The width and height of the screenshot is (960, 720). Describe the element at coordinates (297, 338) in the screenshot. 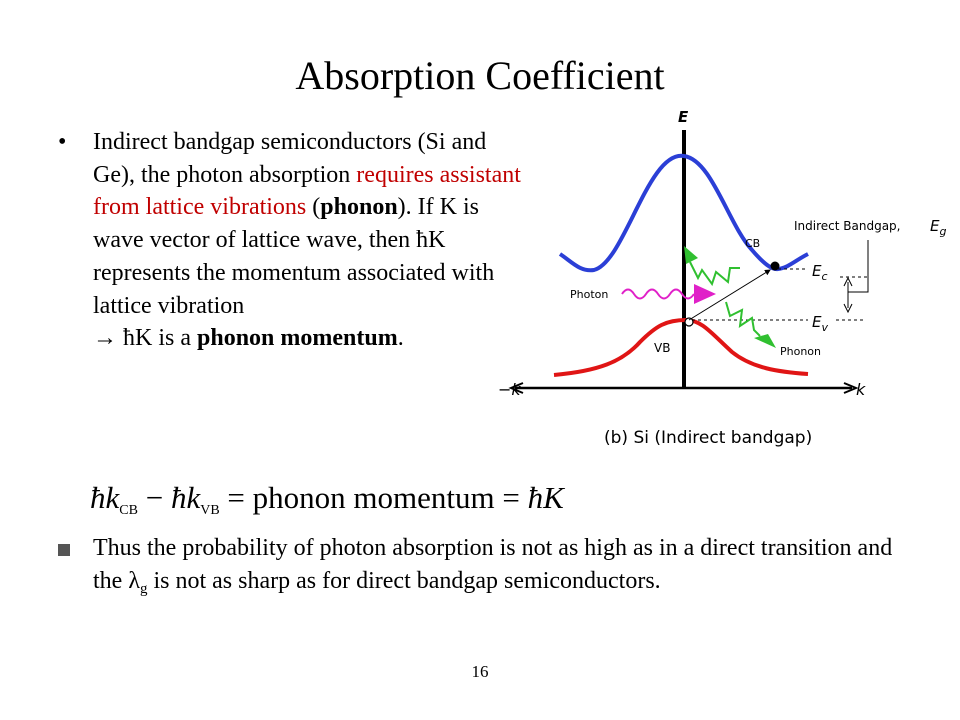

I see `bold-phonon-momentum: phonon momentum` at that location.